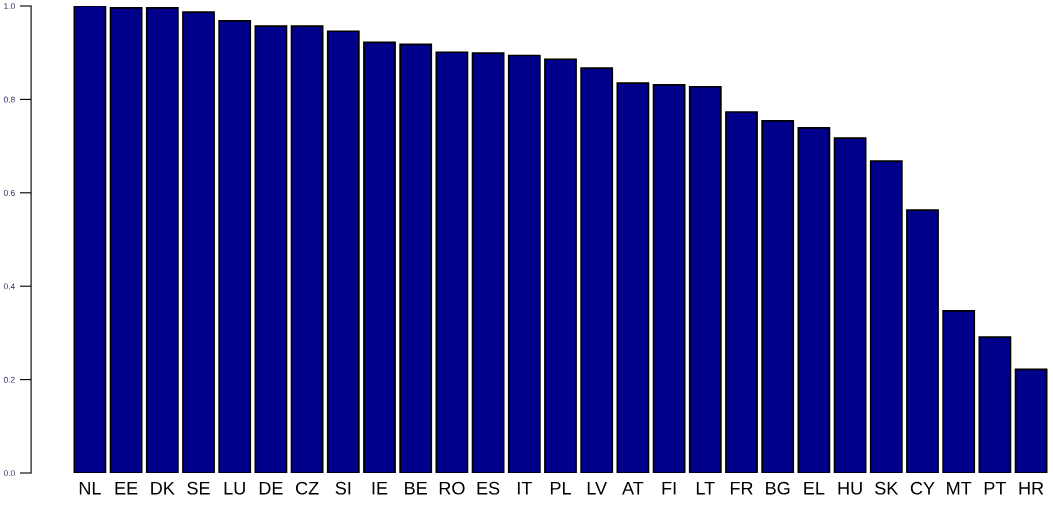 This screenshot has height=506, width=1053. I want to click on x-tick-label: NL, so click(90, 488).